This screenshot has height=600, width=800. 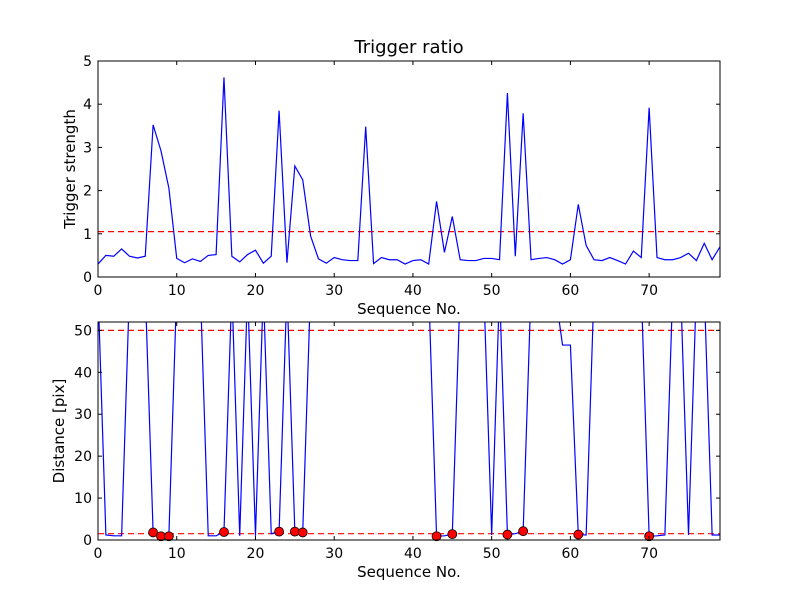 What do you see at coordinates (83, 373) in the screenshot?
I see `y-tick-label: 40` at bounding box center [83, 373].